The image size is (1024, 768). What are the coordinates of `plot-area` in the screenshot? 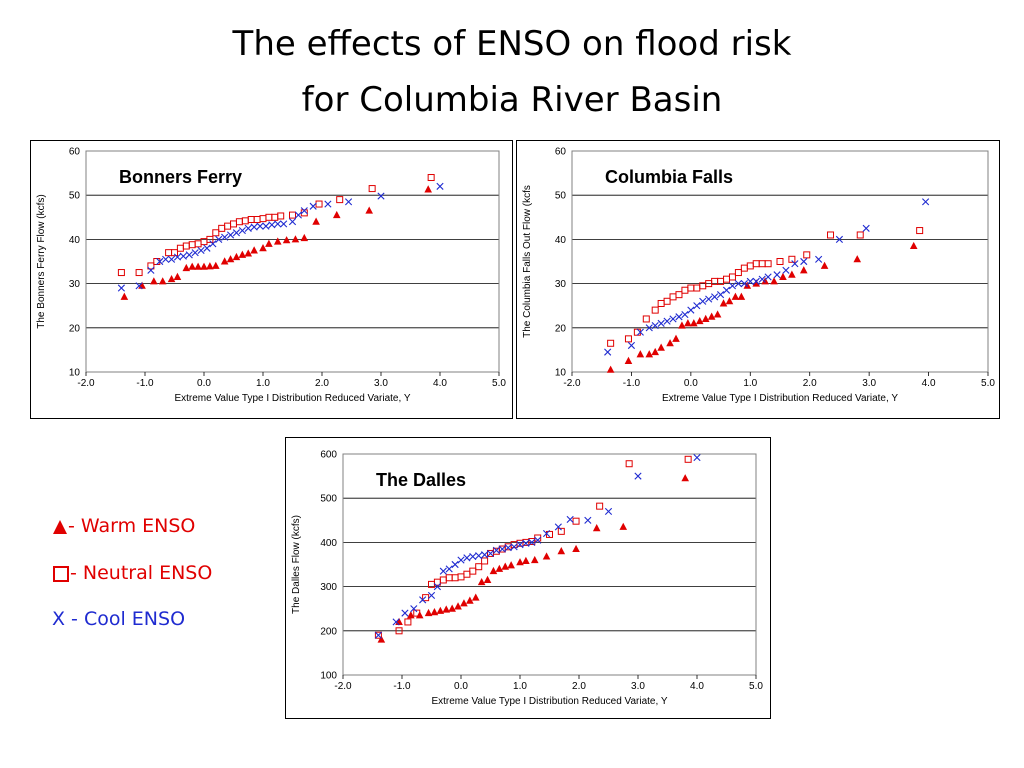 It's located at (292, 261).